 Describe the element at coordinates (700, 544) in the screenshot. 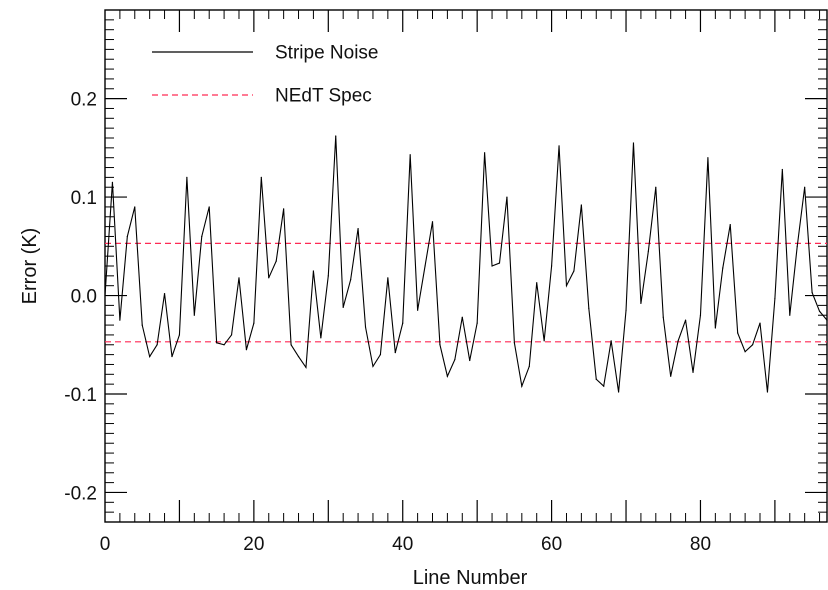

I see `x-tick-label: 80` at that location.